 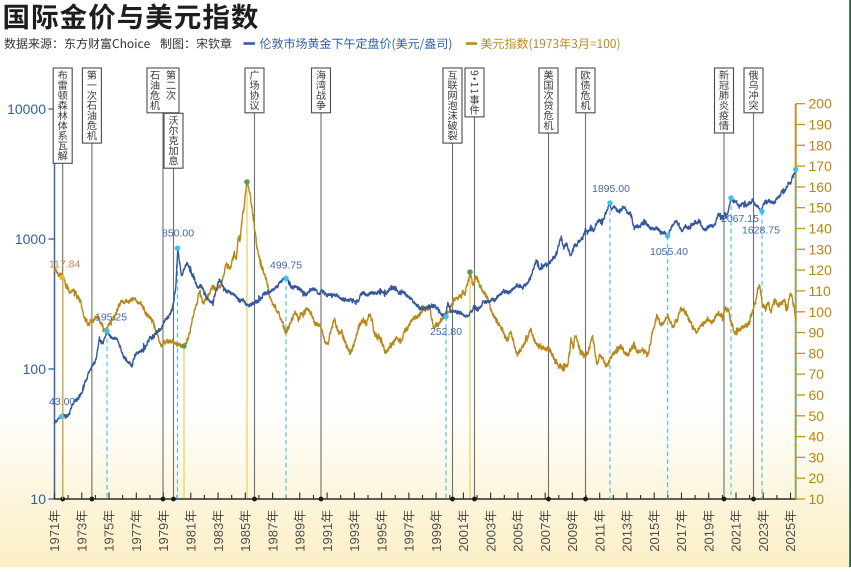 What do you see at coordinates (327, 537) in the screenshot?
I see `svg-text: 1991` at bounding box center [327, 537].